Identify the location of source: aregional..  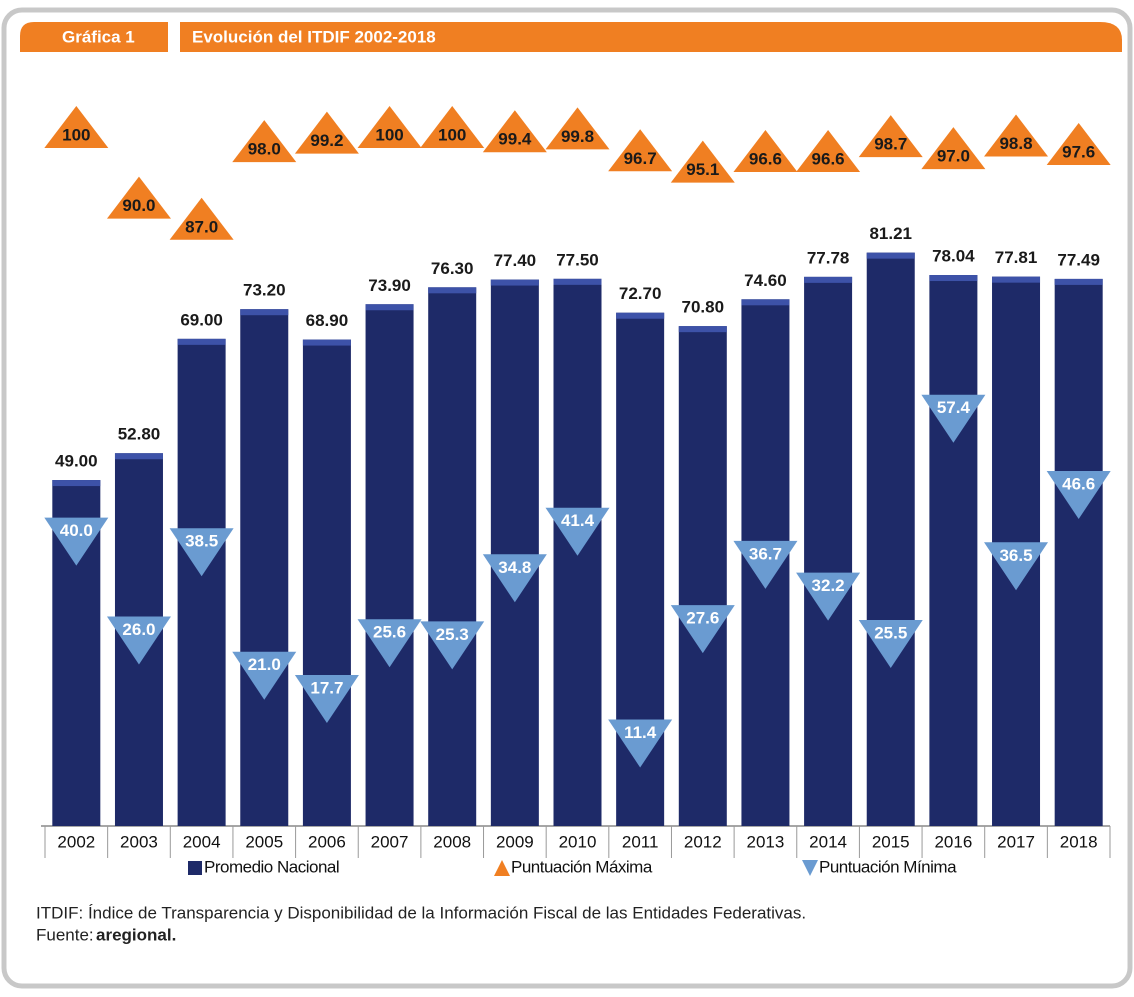
(136, 934).